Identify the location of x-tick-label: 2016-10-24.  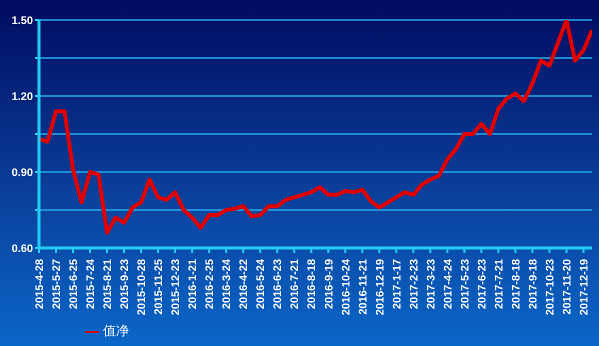
(346, 287).